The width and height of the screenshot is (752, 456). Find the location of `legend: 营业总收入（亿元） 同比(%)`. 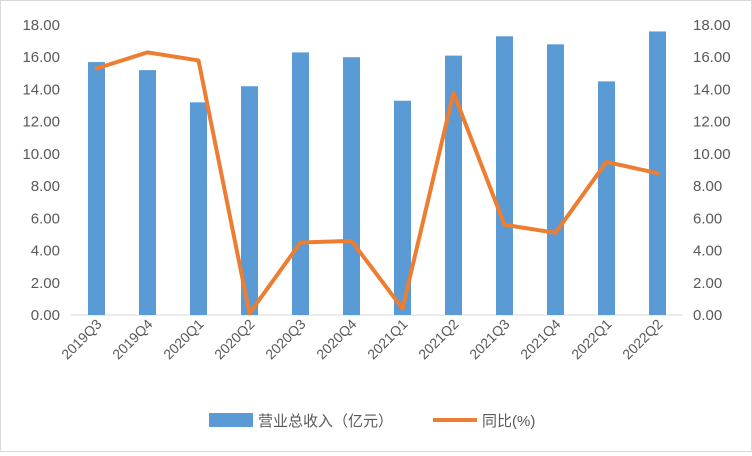

legend: 营业总收入（亿元） 同比(%) is located at coordinates (372, 421).